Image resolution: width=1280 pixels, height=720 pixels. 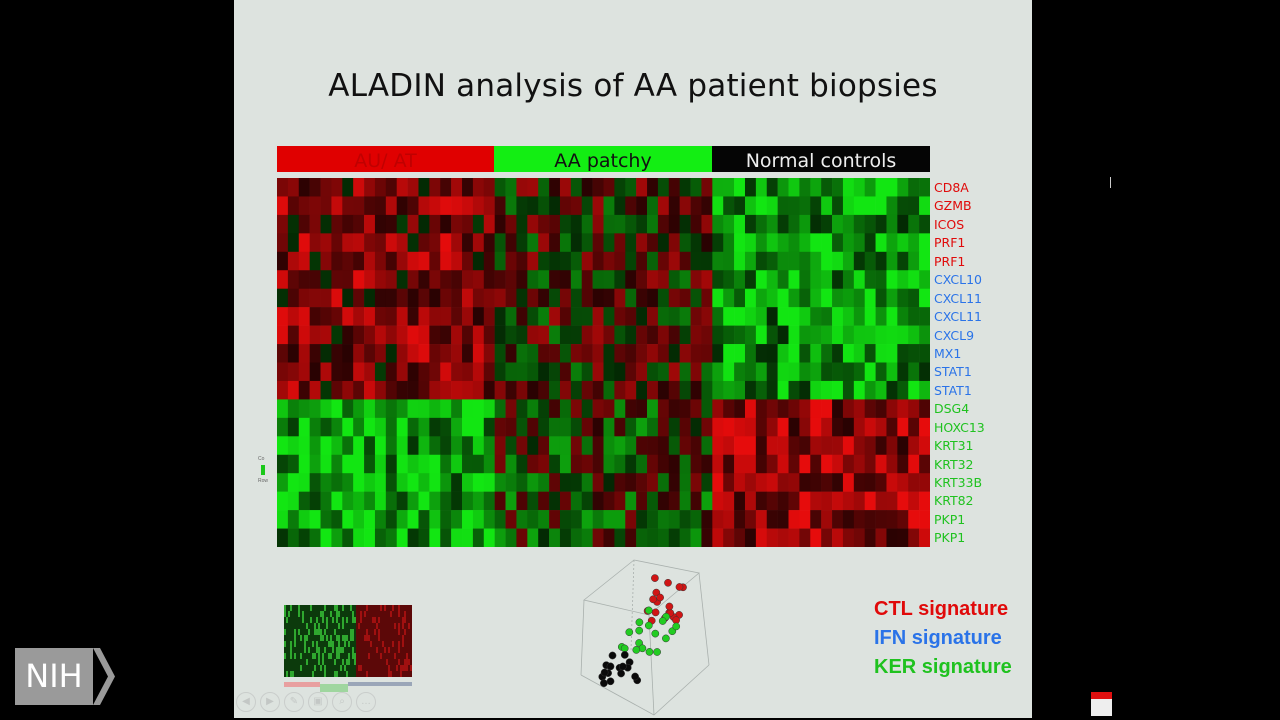 What do you see at coordinates (953, 206) in the screenshot?
I see `gene-label: GZMB` at bounding box center [953, 206].